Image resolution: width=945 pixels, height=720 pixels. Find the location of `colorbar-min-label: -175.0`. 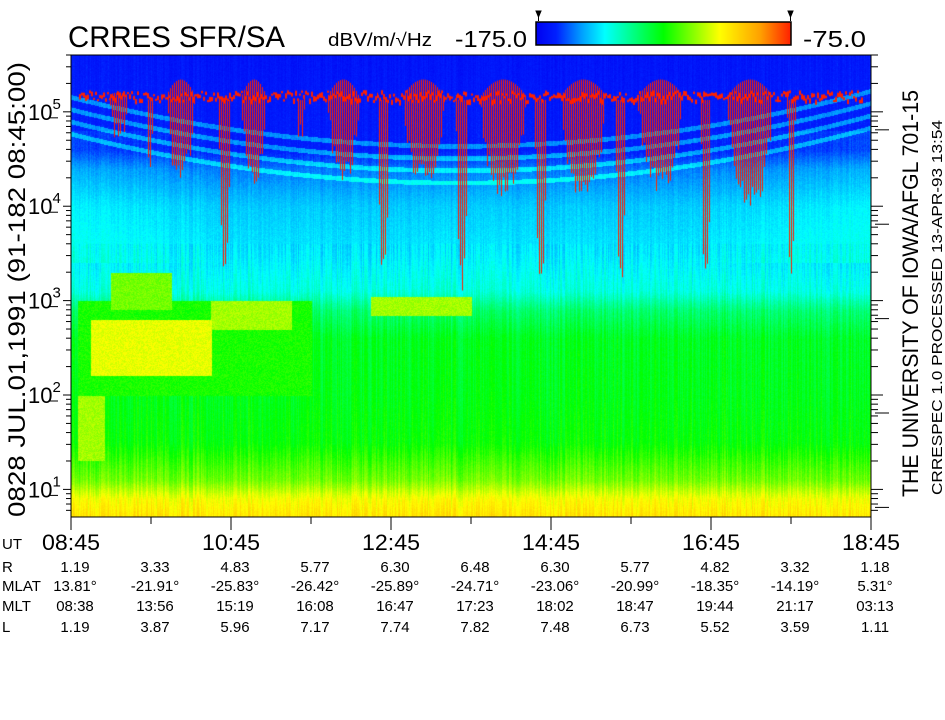

colorbar-min-label: -175.0 is located at coordinates (491, 39).